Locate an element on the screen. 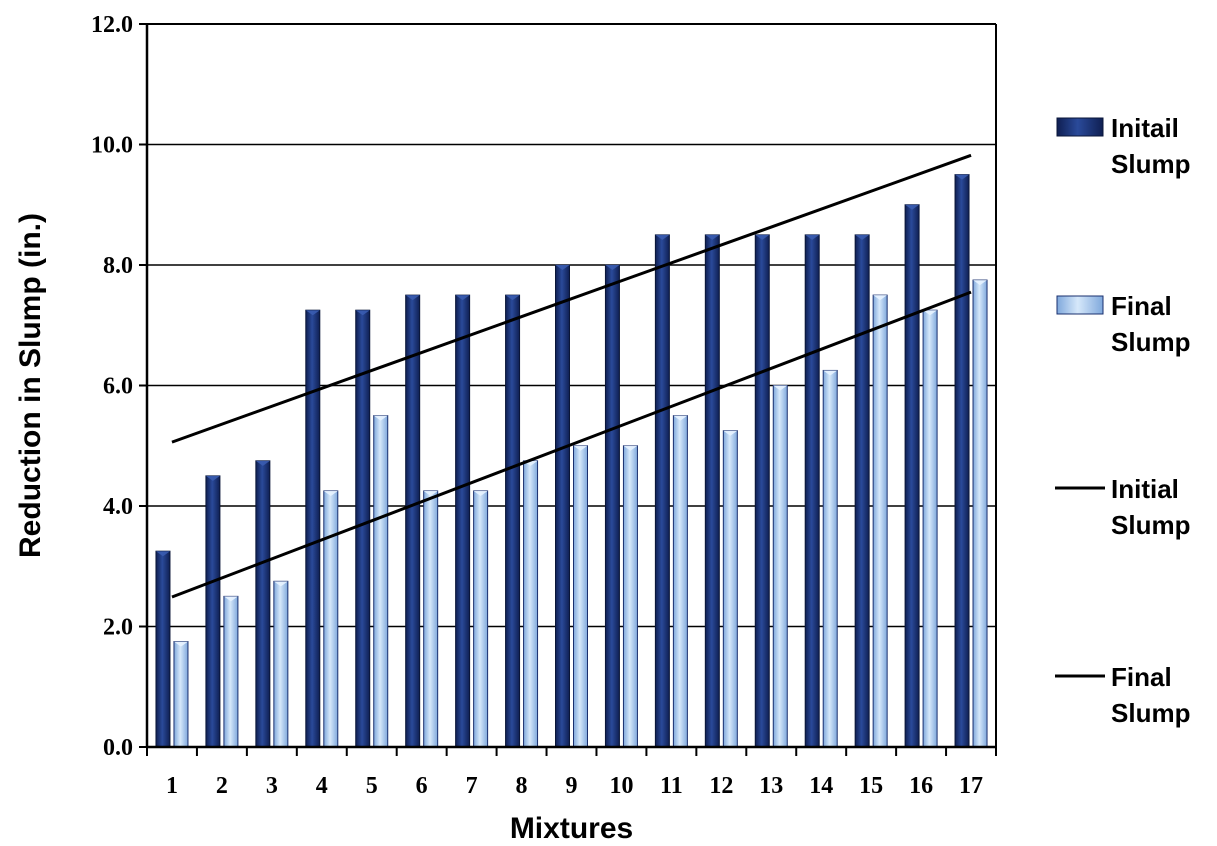 This screenshot has width=1217, height=846. legend-label-2-line2: Slump is located at coordinates (1150, 525).